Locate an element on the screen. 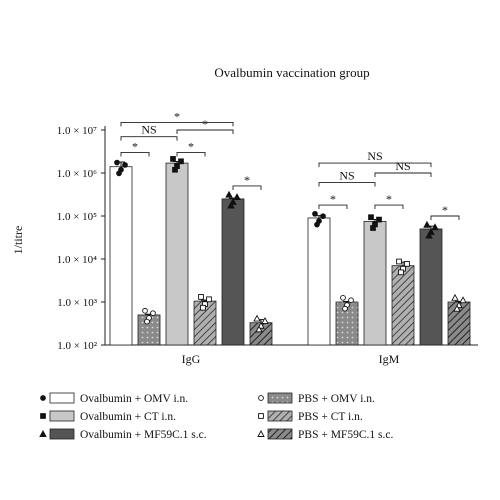  bracket-label-11: NS is located at coordinates (374, 156).